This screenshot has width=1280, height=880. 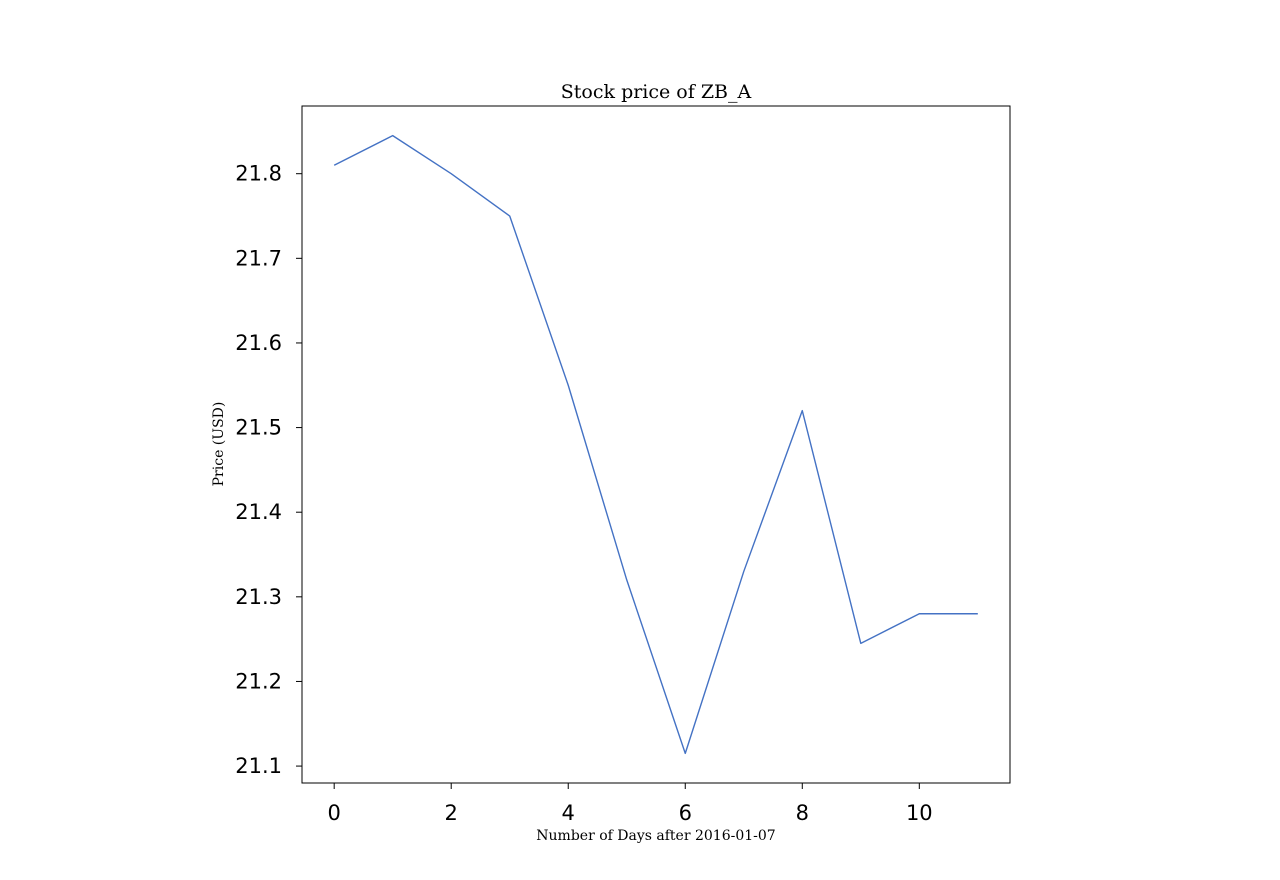 I want to click on x-tick-label: 2, so click(x=451, y=813).